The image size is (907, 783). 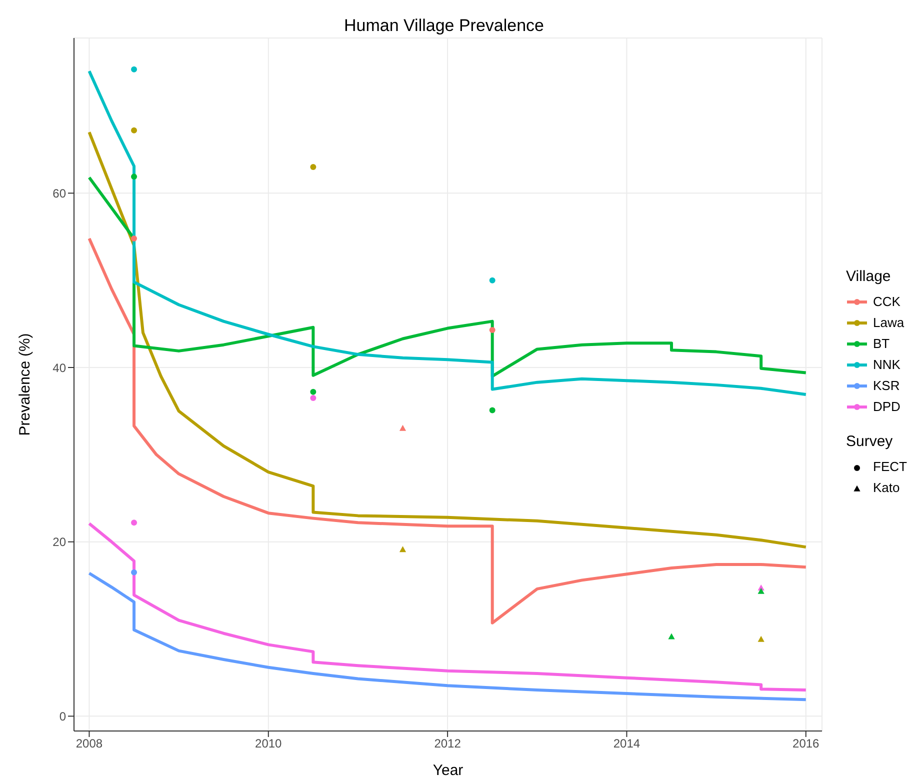 What do you see at coordinates (444, 26) in the screenshot?
I see `chart-title: Human Village Prevalence` at bounding box center [444, 26].